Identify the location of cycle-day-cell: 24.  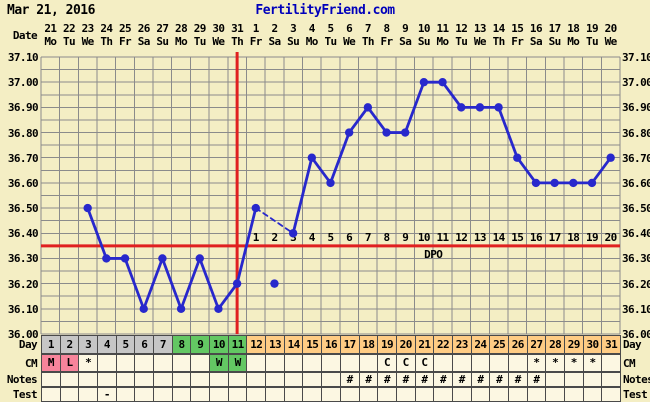
(480, 344).